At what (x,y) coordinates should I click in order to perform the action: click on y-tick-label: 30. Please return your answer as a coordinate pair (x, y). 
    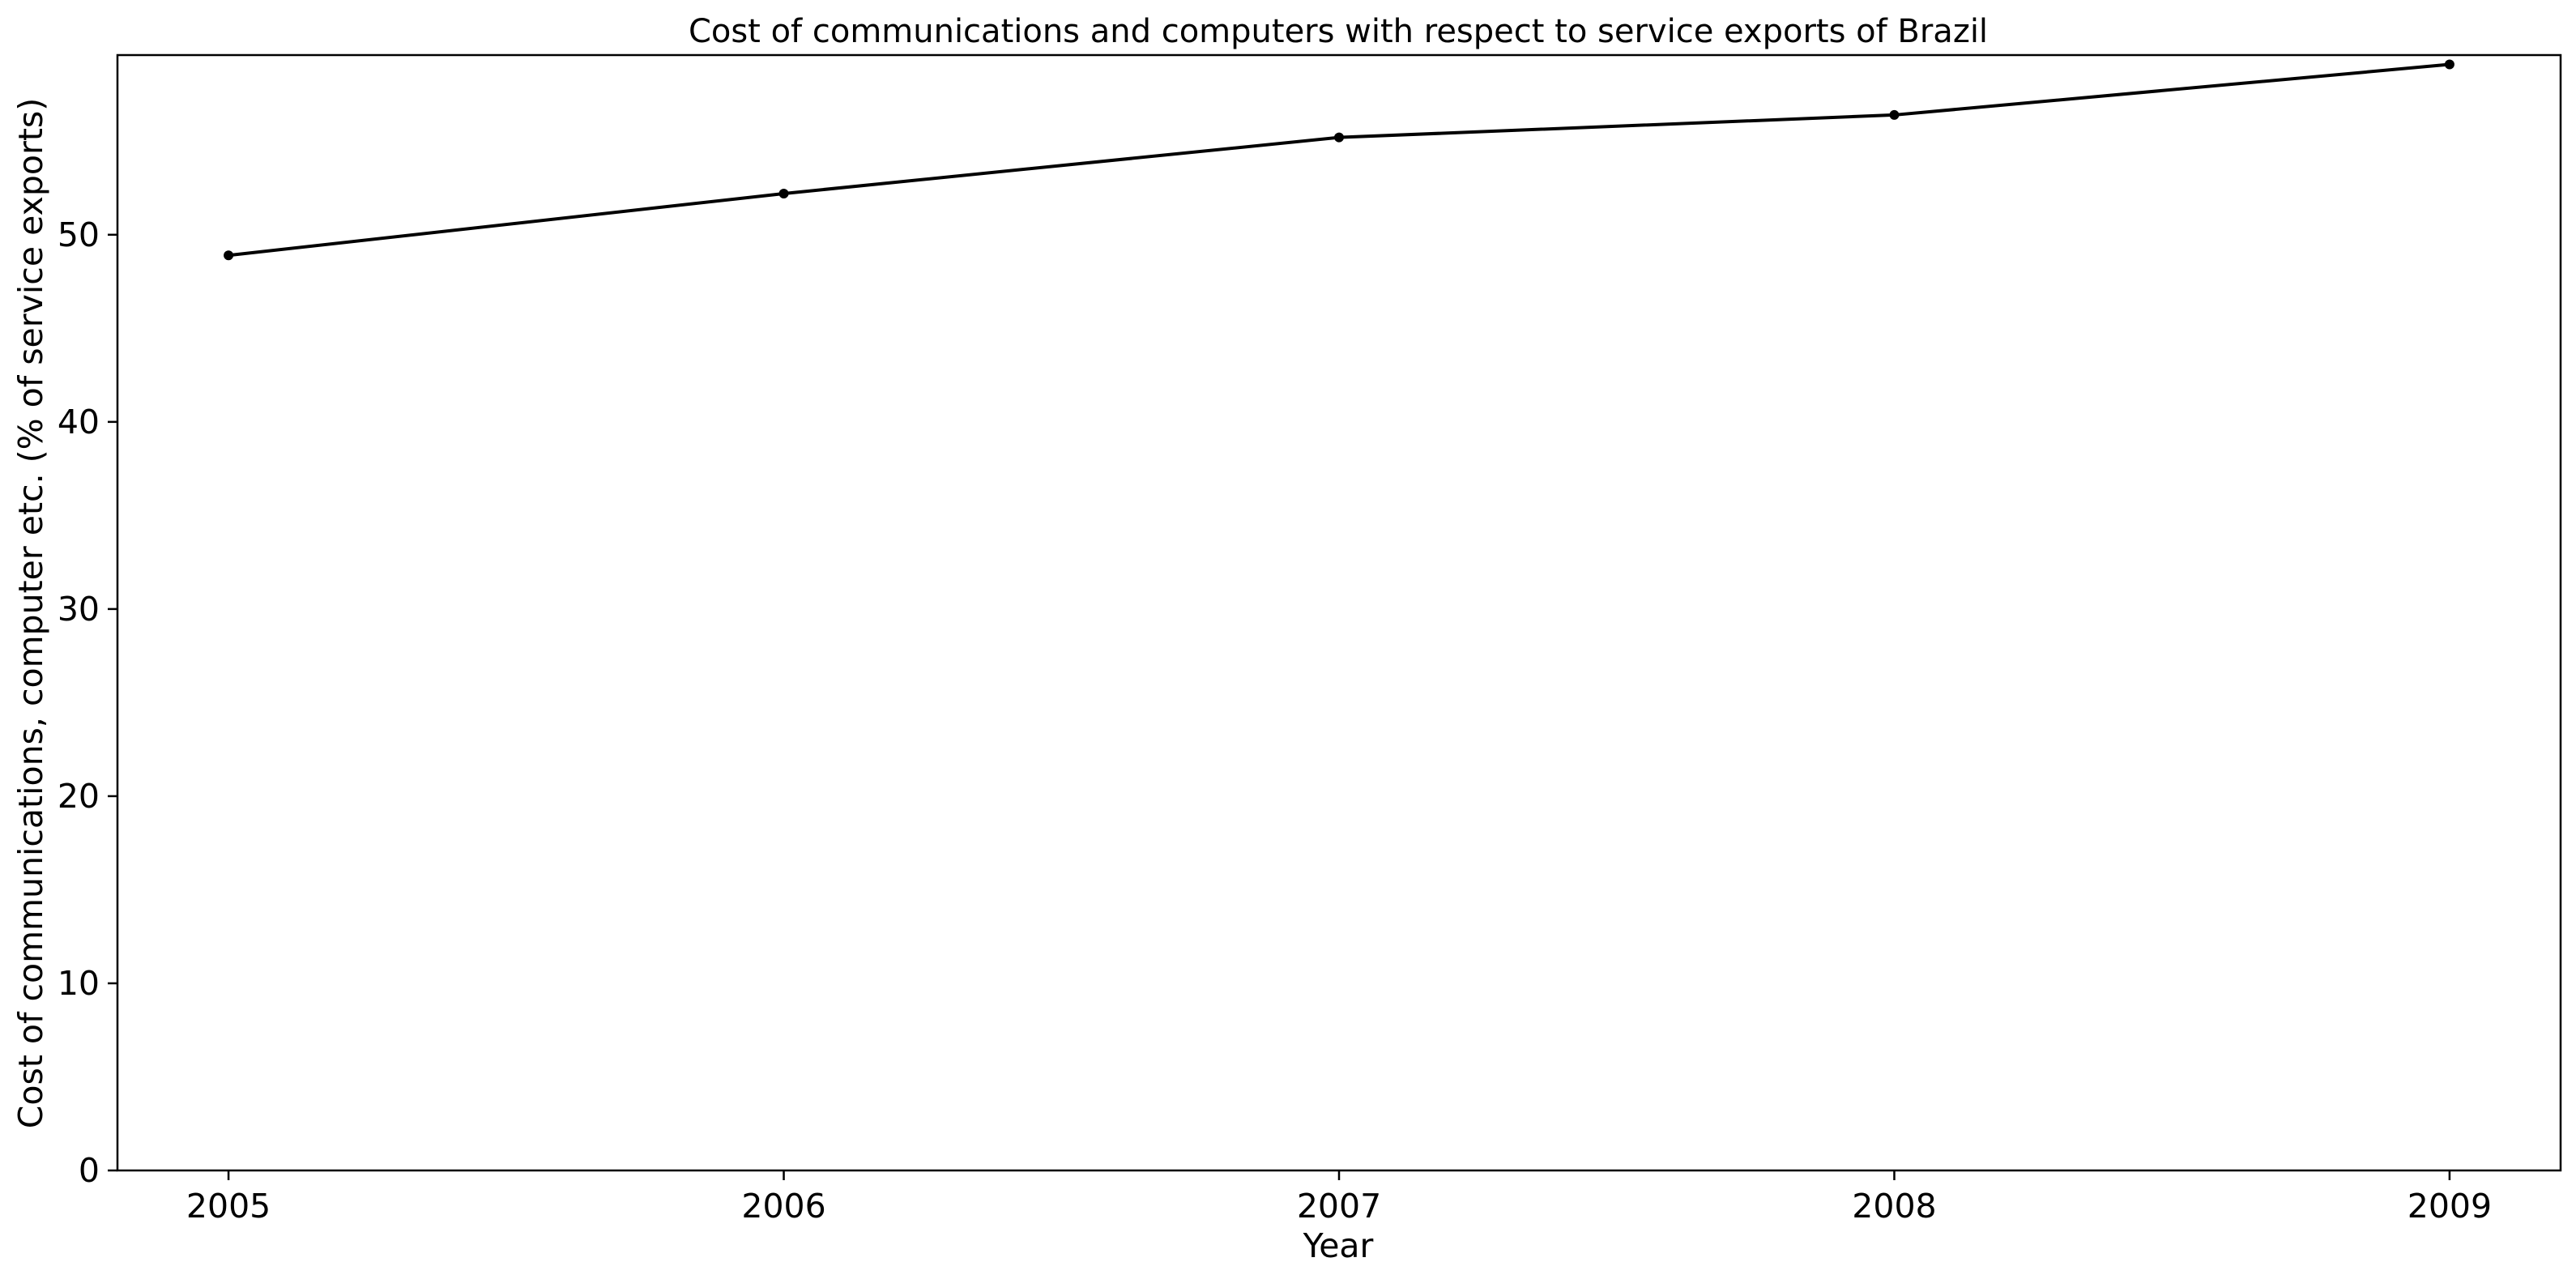
    Looking at the image, I should click on (79, 609).